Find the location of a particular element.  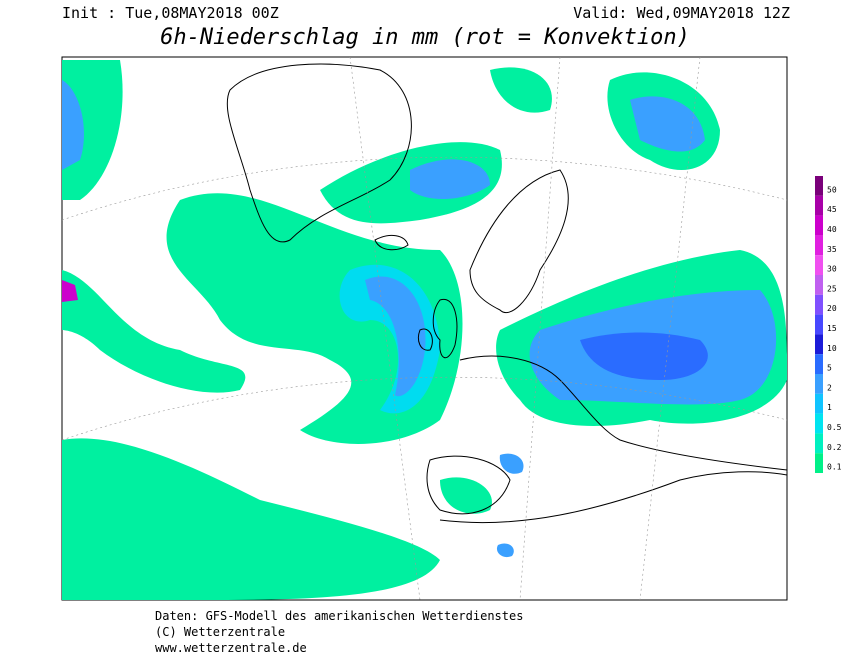

init-time: Init : Tue,08MAY2018 00Z is located at coordinates (170, 13).